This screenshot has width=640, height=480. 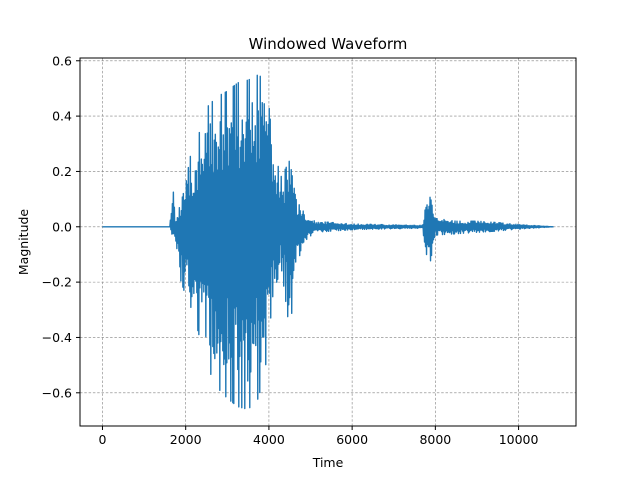 What do you see at coordinates (328, 462) in the screenshot?
I see `x-axis-label: Time` at bounding box center [328, 462].